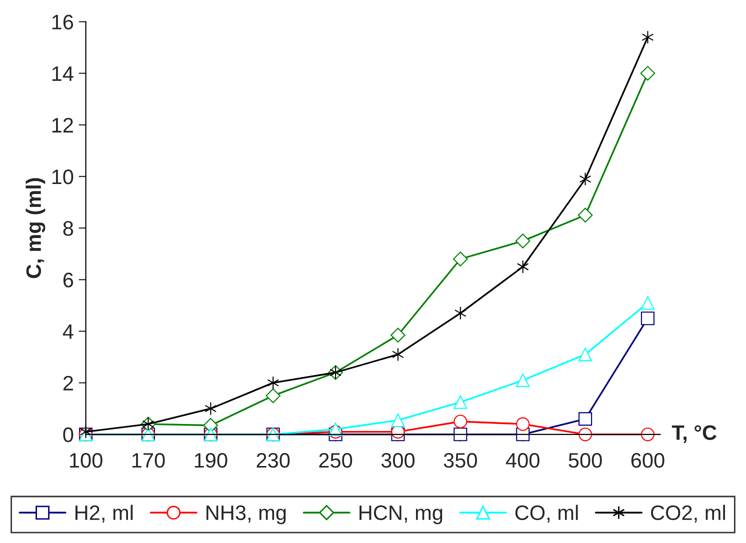 The width and height of the screenshot is (746, 543). What do you see at coordinates (63, 73) in the screenshot?
I see `y-tick-label: 14` at bounding box center [63, 73].